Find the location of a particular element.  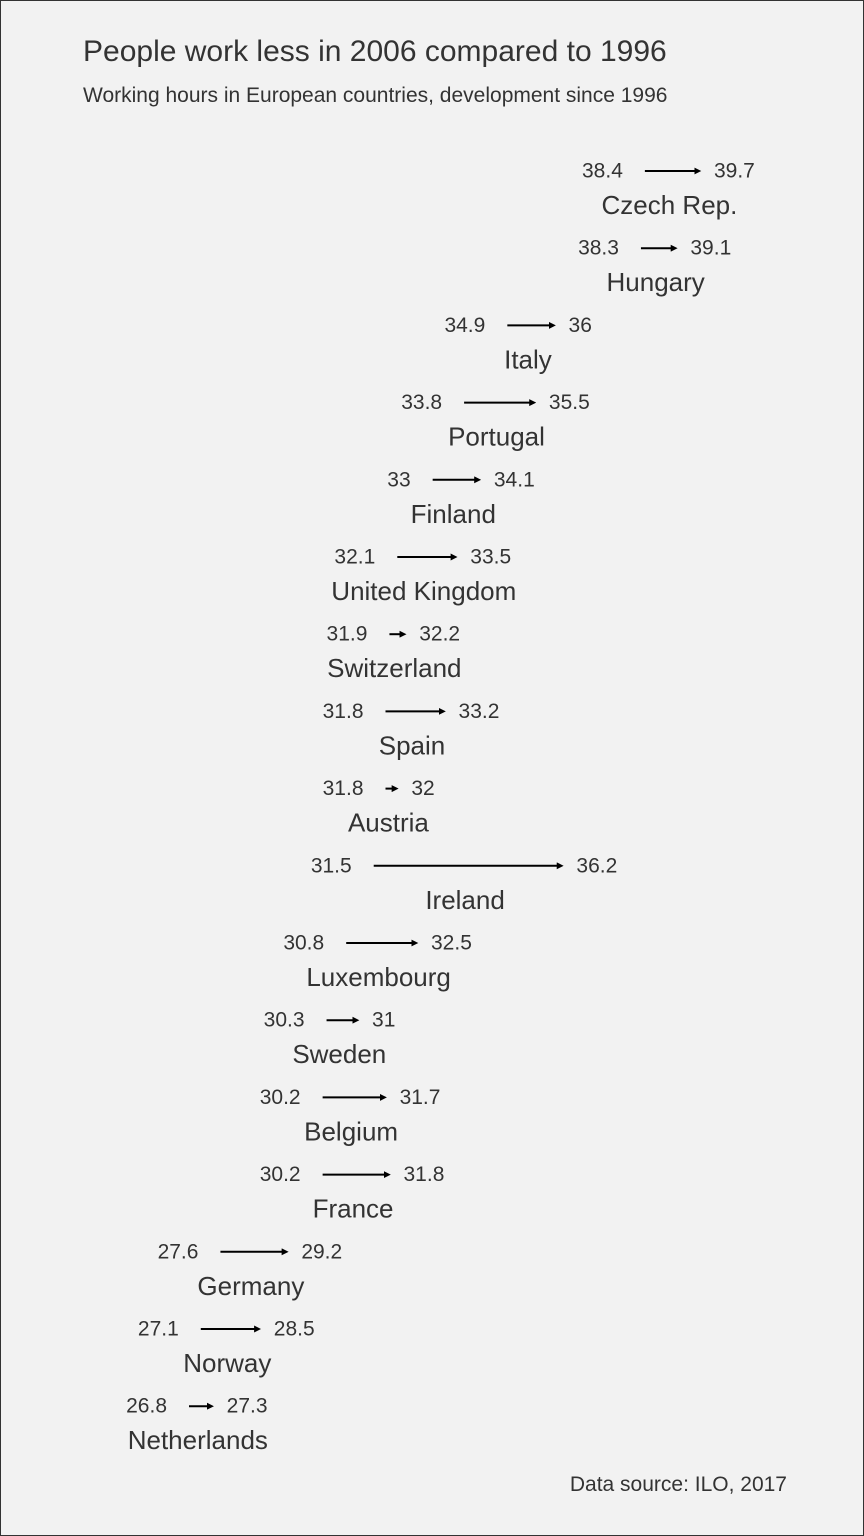

arrow-row: 31.9 32.2 Switzerland is located at coordinates (394, 653).